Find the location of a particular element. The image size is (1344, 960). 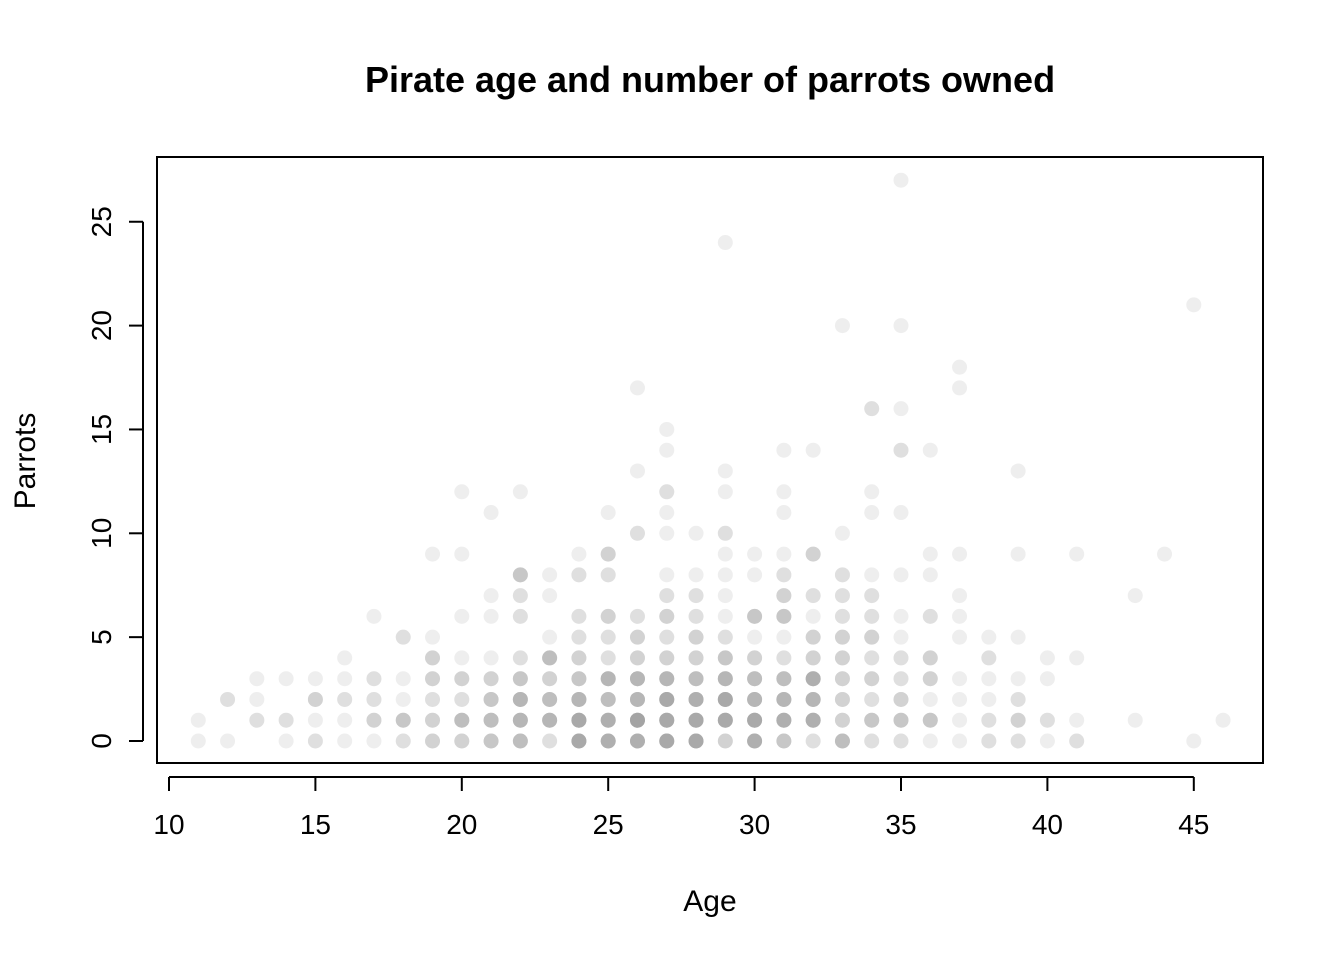

x-tick-label: 10 is located at coordinates (168, 824).